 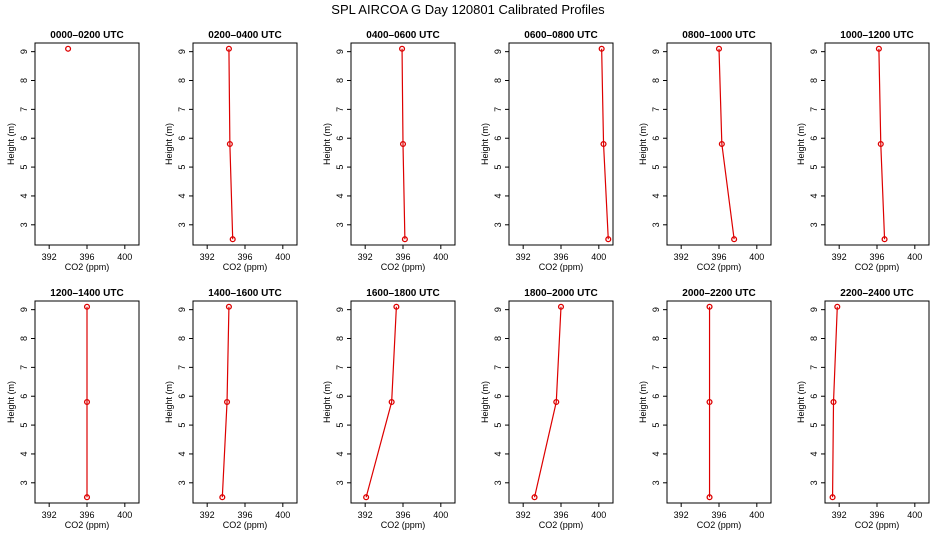 I want to click on panel-title: 1000–1200 UTC, so click(x=876, y=35).